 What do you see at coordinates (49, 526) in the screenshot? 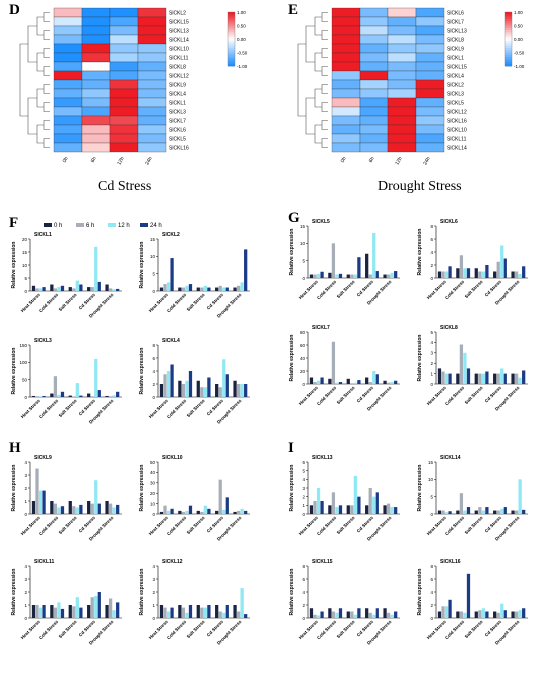
I see `x-category-label: Cold Stress` at bounding box center [49, 526].